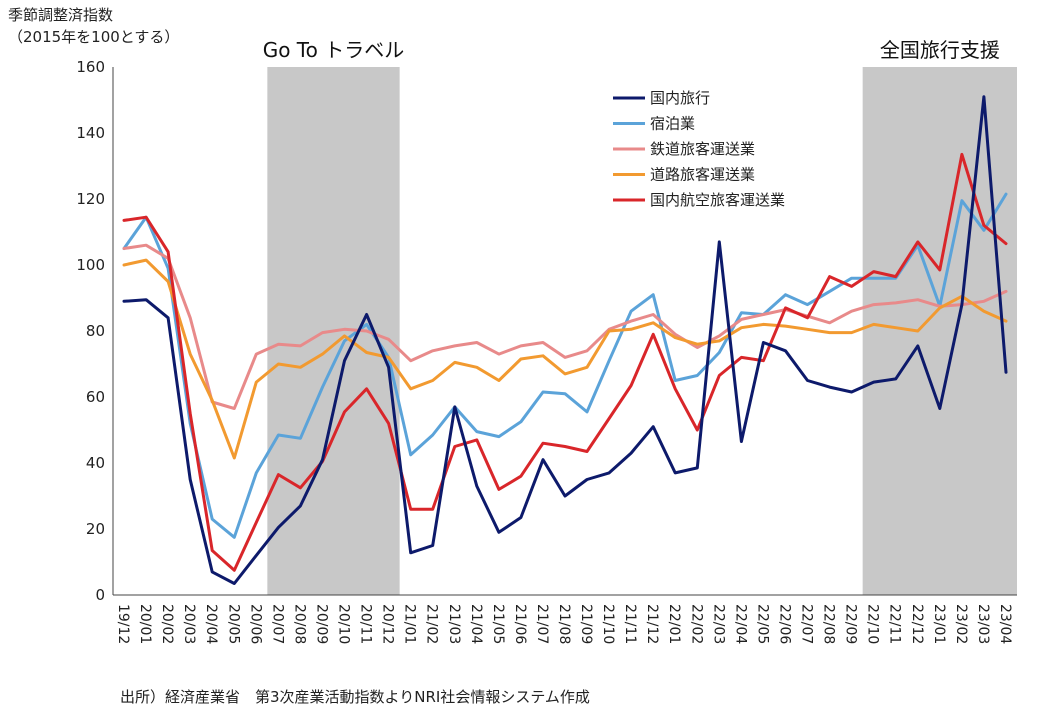 This screenshot has height=712, width=1040. I want to click on y-axis-title: 季節調整済指数 （2015年を100とする）, so click(93, 26).